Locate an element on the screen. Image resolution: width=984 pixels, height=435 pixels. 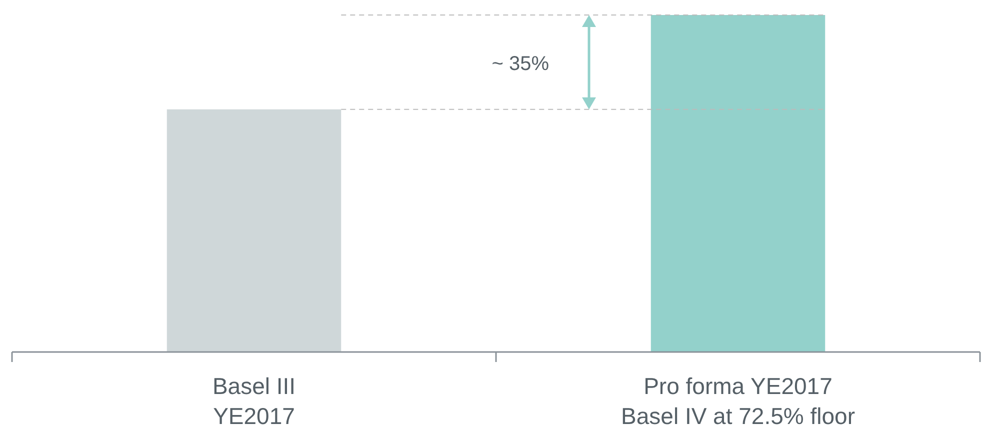
x-tick-label: Pro forma YE2017 Basel IV at 72.5% floor is located at coordinates (738, 401).